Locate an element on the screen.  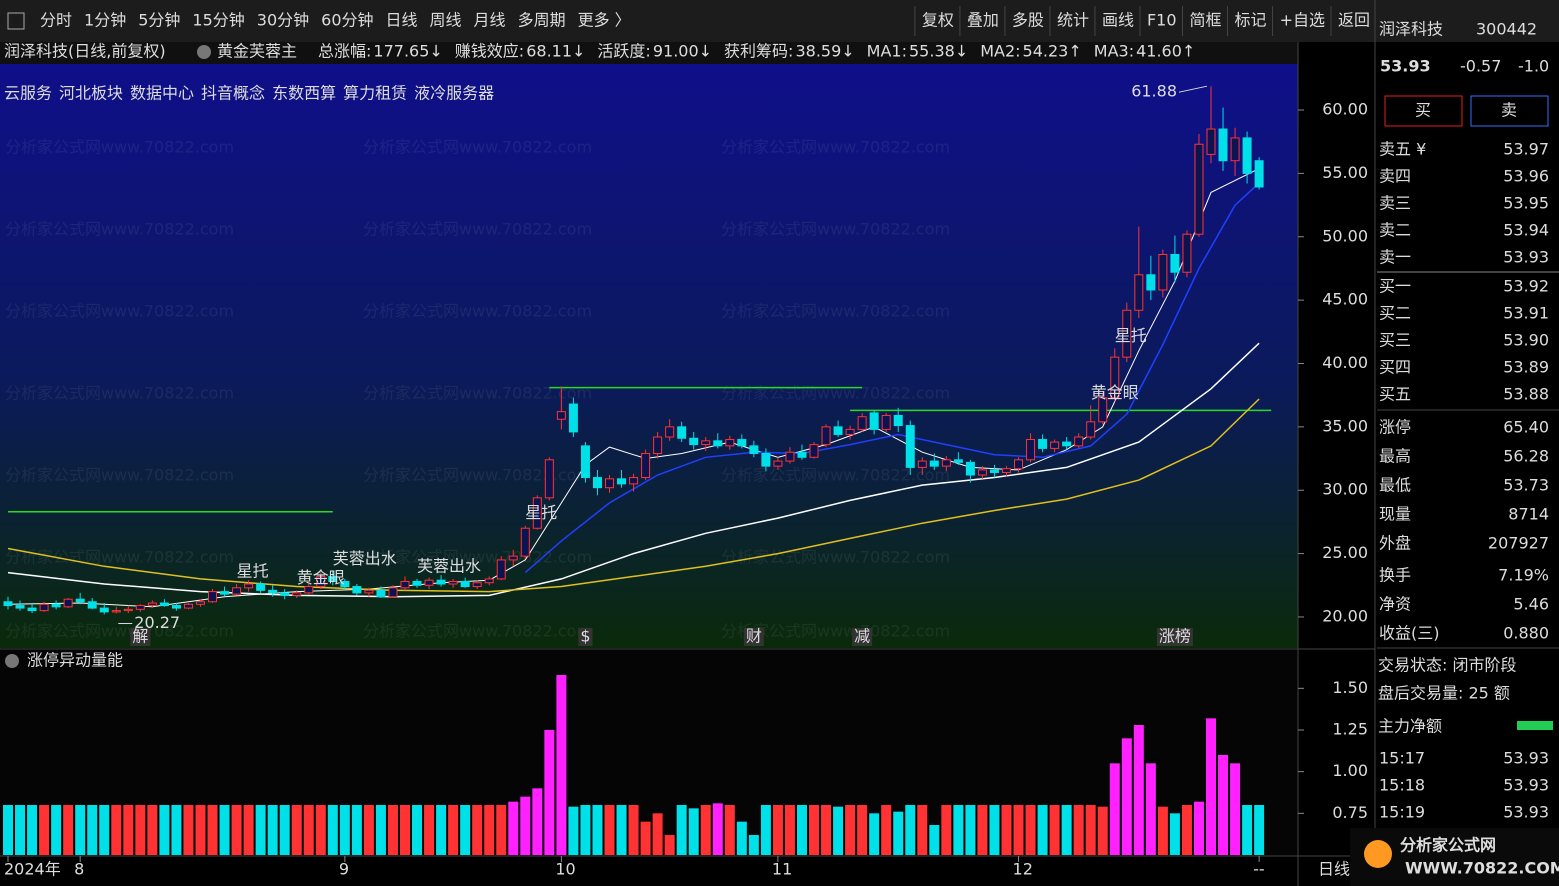
tool-button: 画线 is located at coordinates (1118, 20).